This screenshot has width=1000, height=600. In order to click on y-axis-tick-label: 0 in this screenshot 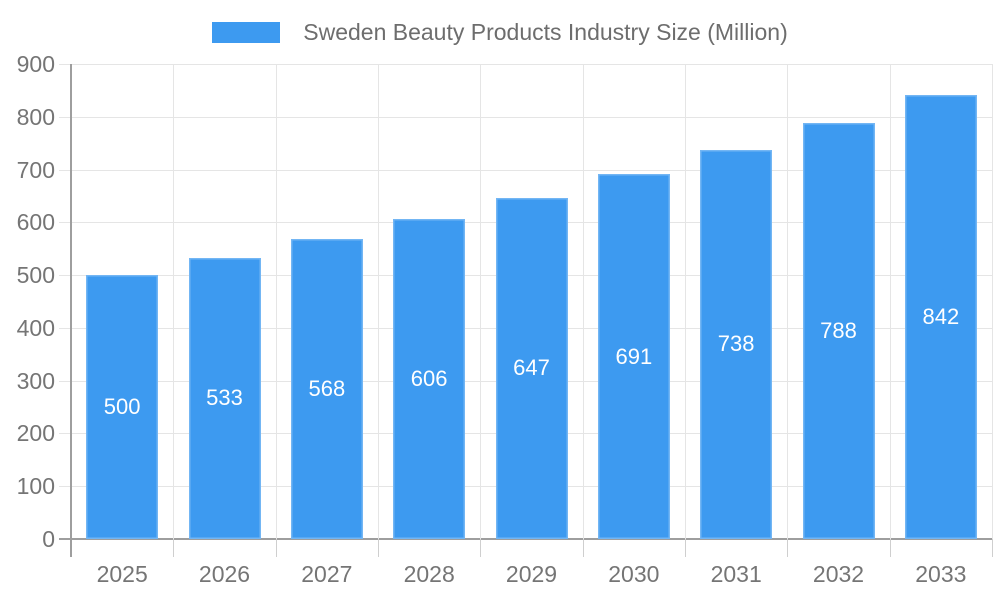, I will do `click(48, 539)`.